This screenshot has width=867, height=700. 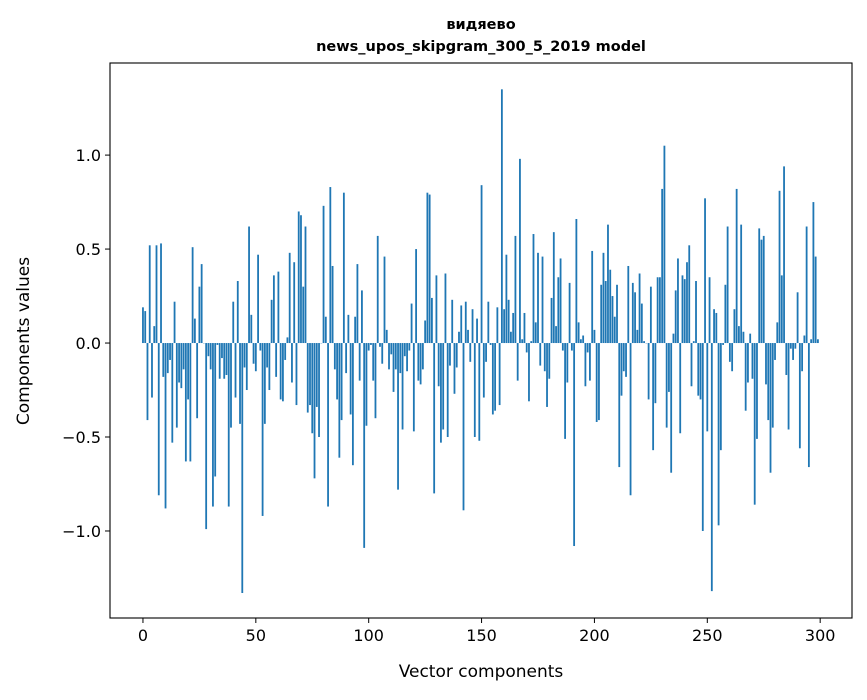 What do you see at coordinates (368, 635) in the screenshot?
I see `x-tick-label: 100` at bounding box center [368, 635].